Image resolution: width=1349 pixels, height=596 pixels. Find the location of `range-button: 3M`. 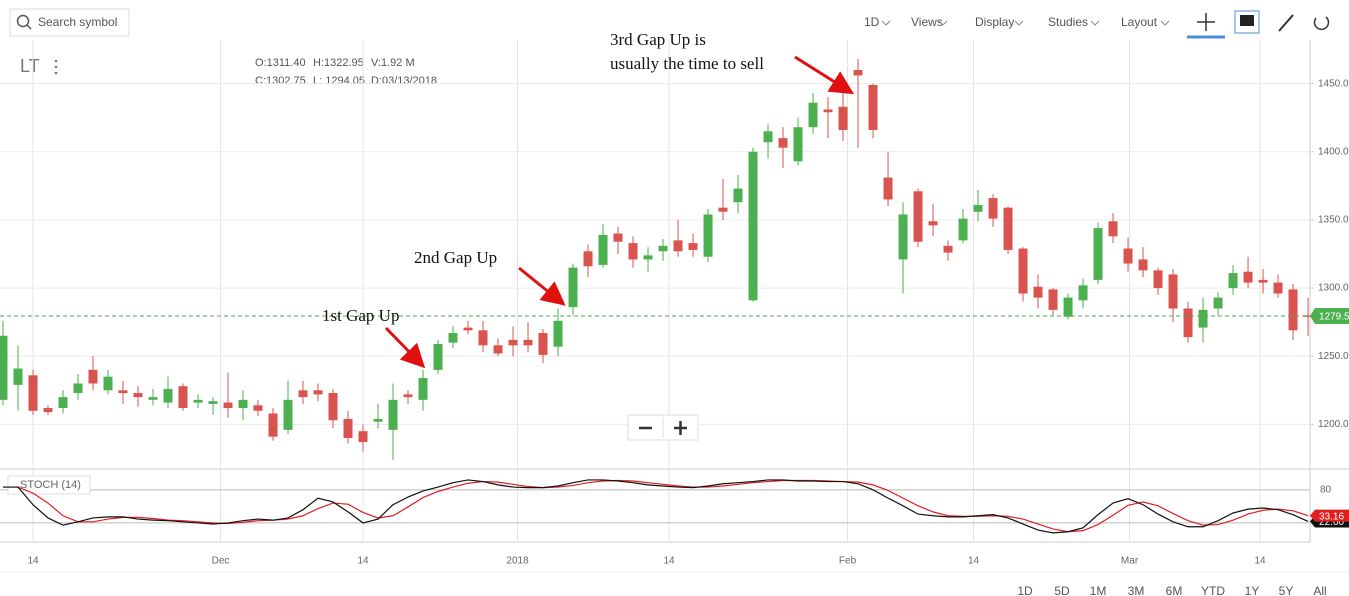

range-button: 3M is located at coordinates (1136, 590).